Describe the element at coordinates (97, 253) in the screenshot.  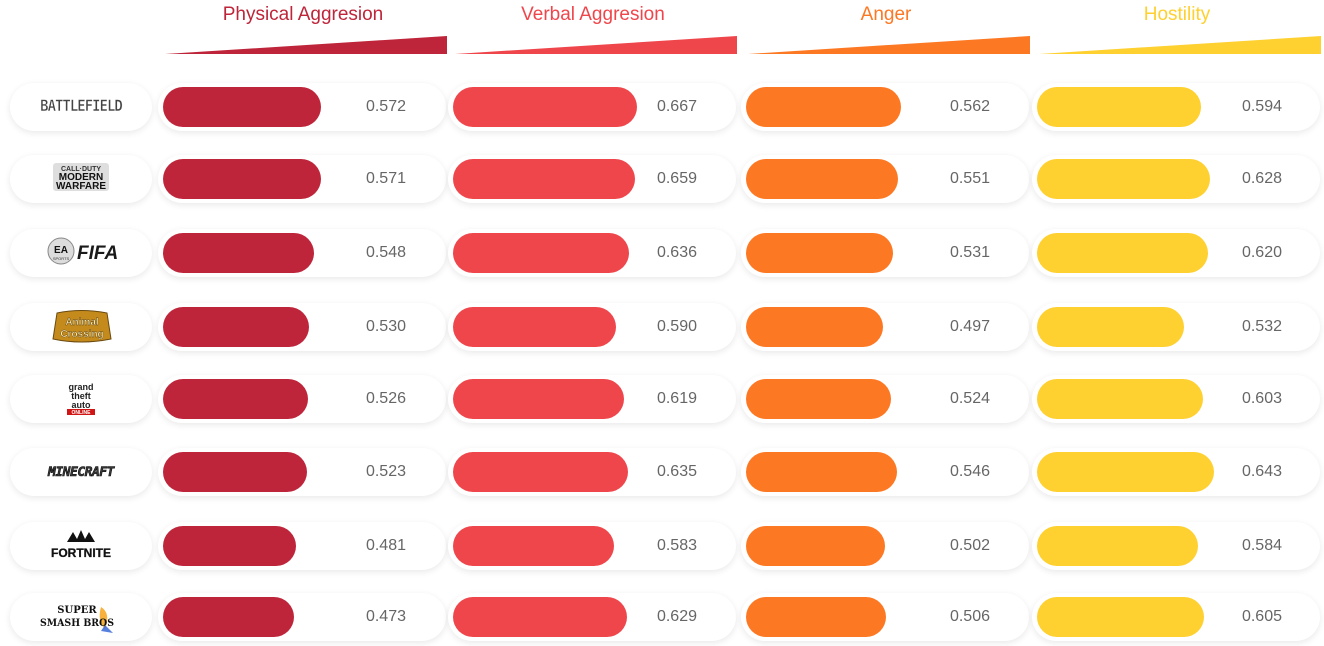
I see `fifa-text: FIFA` at that location.